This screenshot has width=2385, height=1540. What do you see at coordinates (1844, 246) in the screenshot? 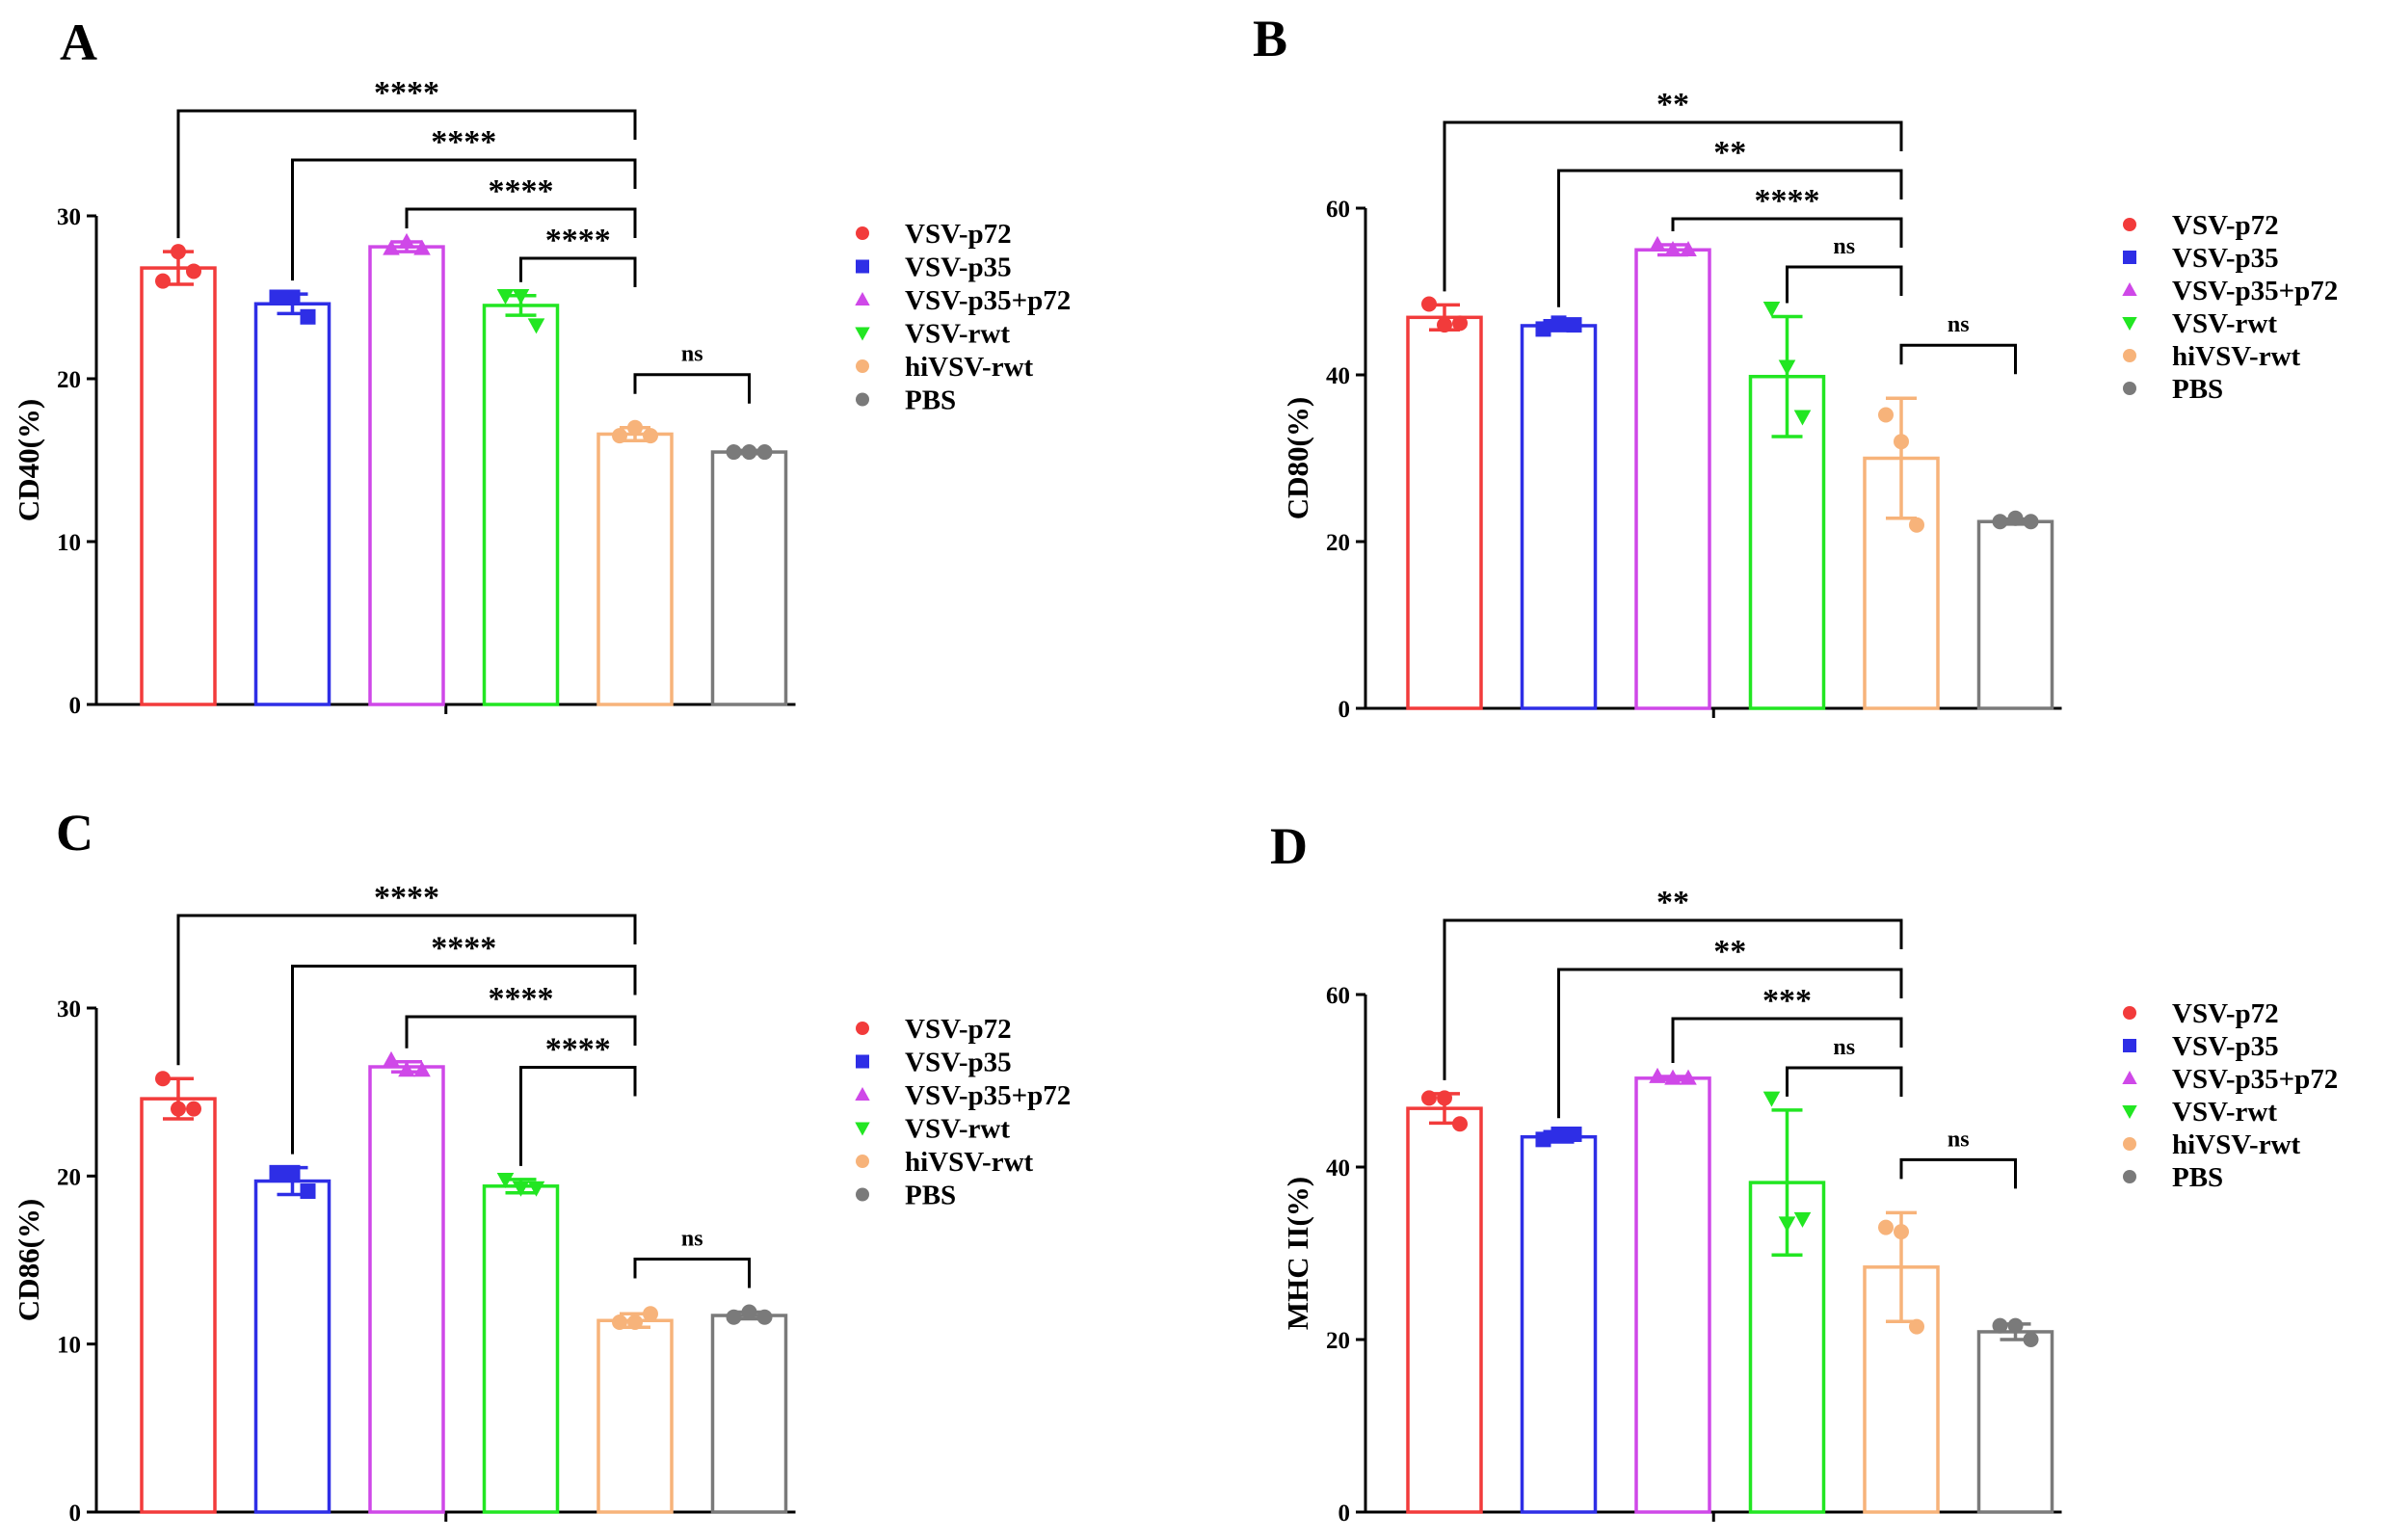
I see `significance-label: ns` at bounding box center [1844, 246].